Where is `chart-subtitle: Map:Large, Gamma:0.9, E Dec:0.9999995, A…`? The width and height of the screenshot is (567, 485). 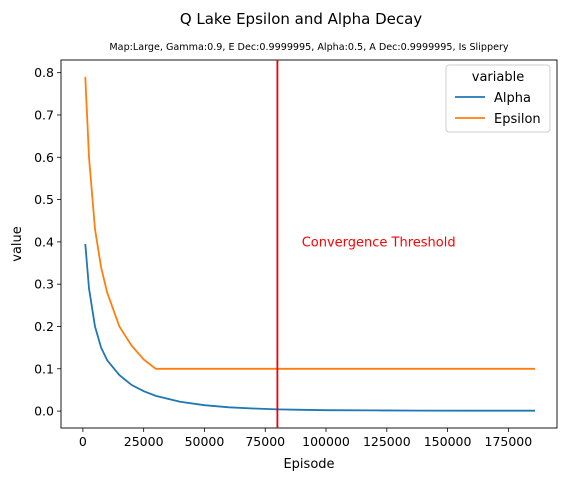 chart-subtitle: Map:Large, Gamma:0.9, E Dec:0.9999995, A… is located at coordinates (309, 47).